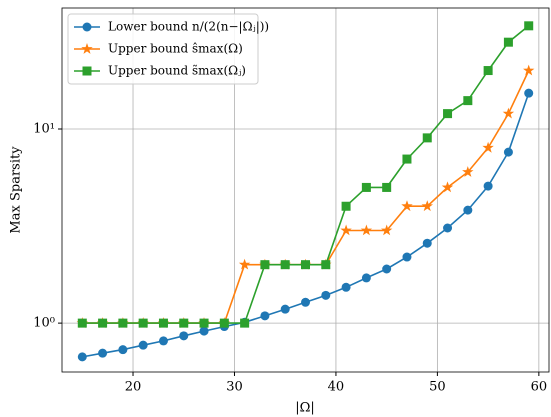 The image size is (551, 417). Describe the element at coordinates (539, 387) in the screenshot. I see `x-tick-label: 60` at that location.